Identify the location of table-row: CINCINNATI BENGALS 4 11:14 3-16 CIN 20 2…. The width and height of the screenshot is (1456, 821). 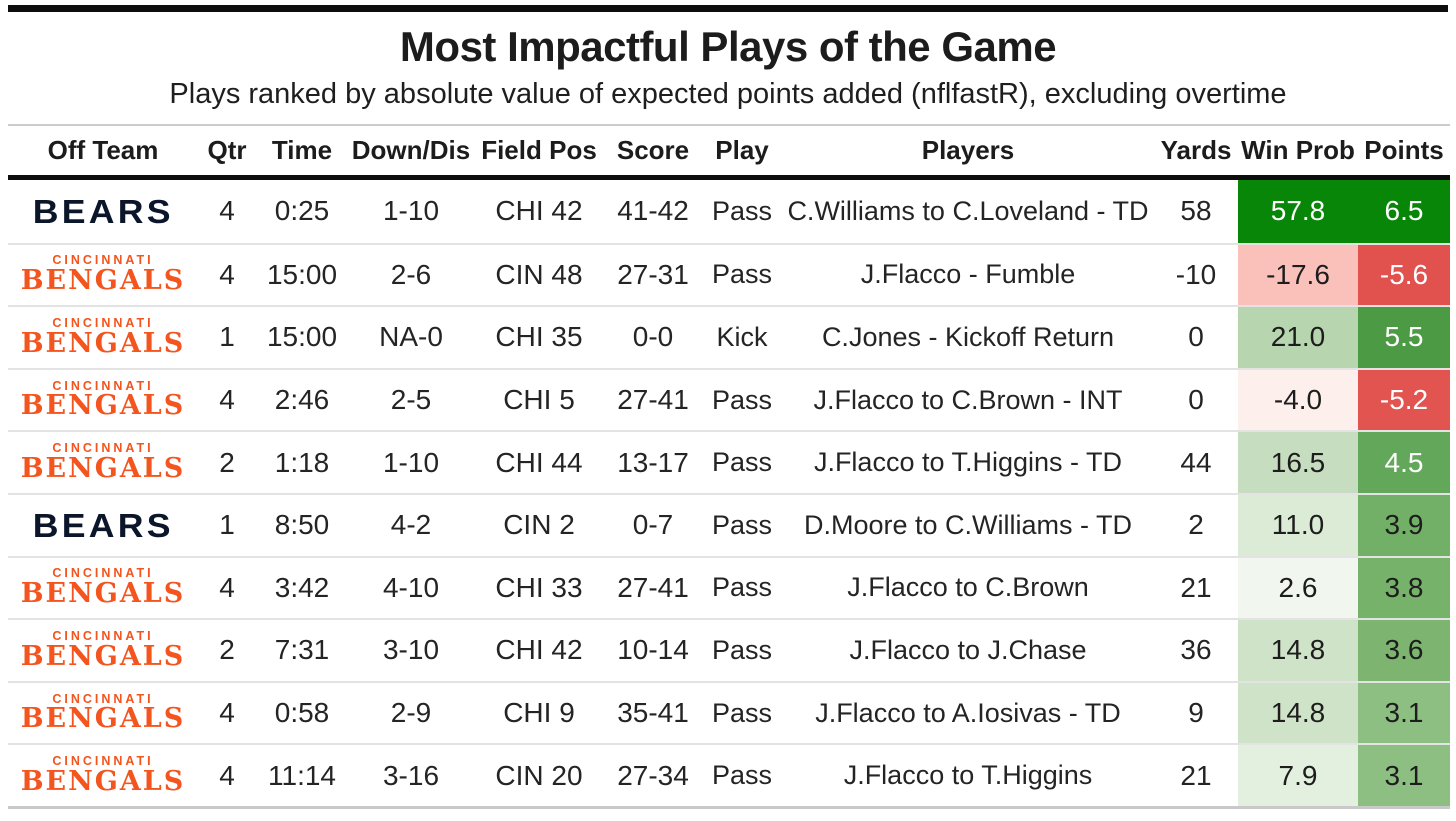
(729, 774).